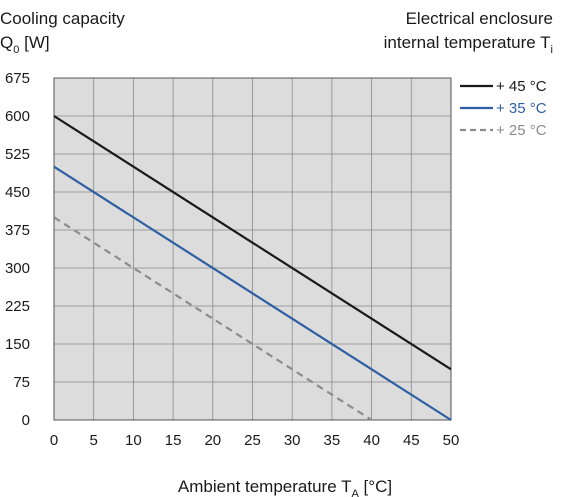  I want to click on x-axis-title-unit: [°C], so click(378, 486).